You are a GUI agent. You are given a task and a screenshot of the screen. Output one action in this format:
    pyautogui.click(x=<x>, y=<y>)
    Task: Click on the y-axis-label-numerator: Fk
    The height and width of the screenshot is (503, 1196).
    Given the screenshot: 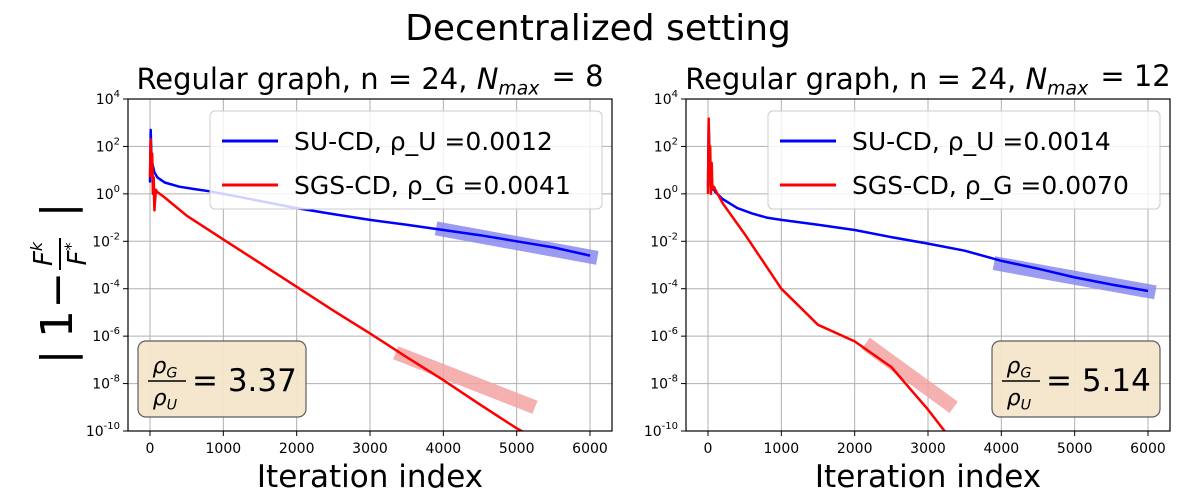 What is the action you would take?
    pyautogui.click(x=43, y=253)
    